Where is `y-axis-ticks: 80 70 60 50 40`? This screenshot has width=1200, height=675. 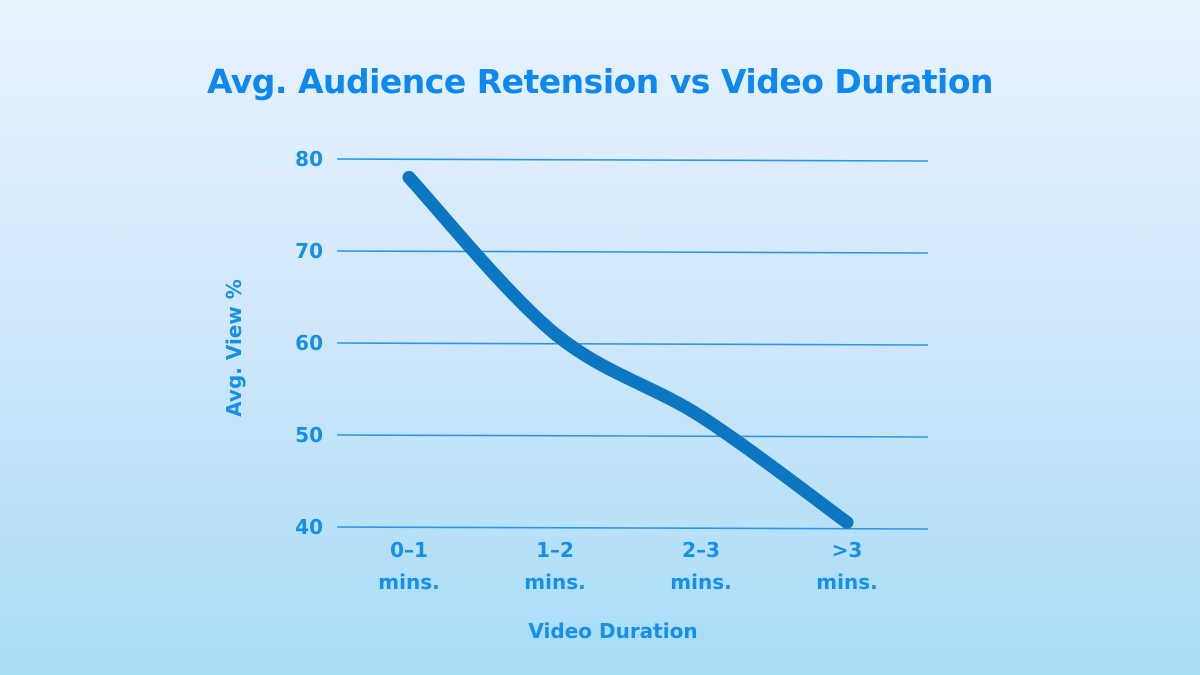
y-axis-ticks: 80 70 60 50 40 is located at coordinates (309, 343).